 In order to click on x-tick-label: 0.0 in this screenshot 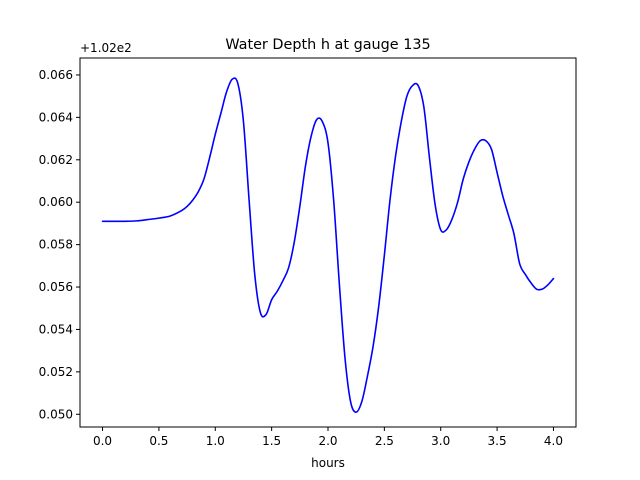, I will do `click(102, 441)`.